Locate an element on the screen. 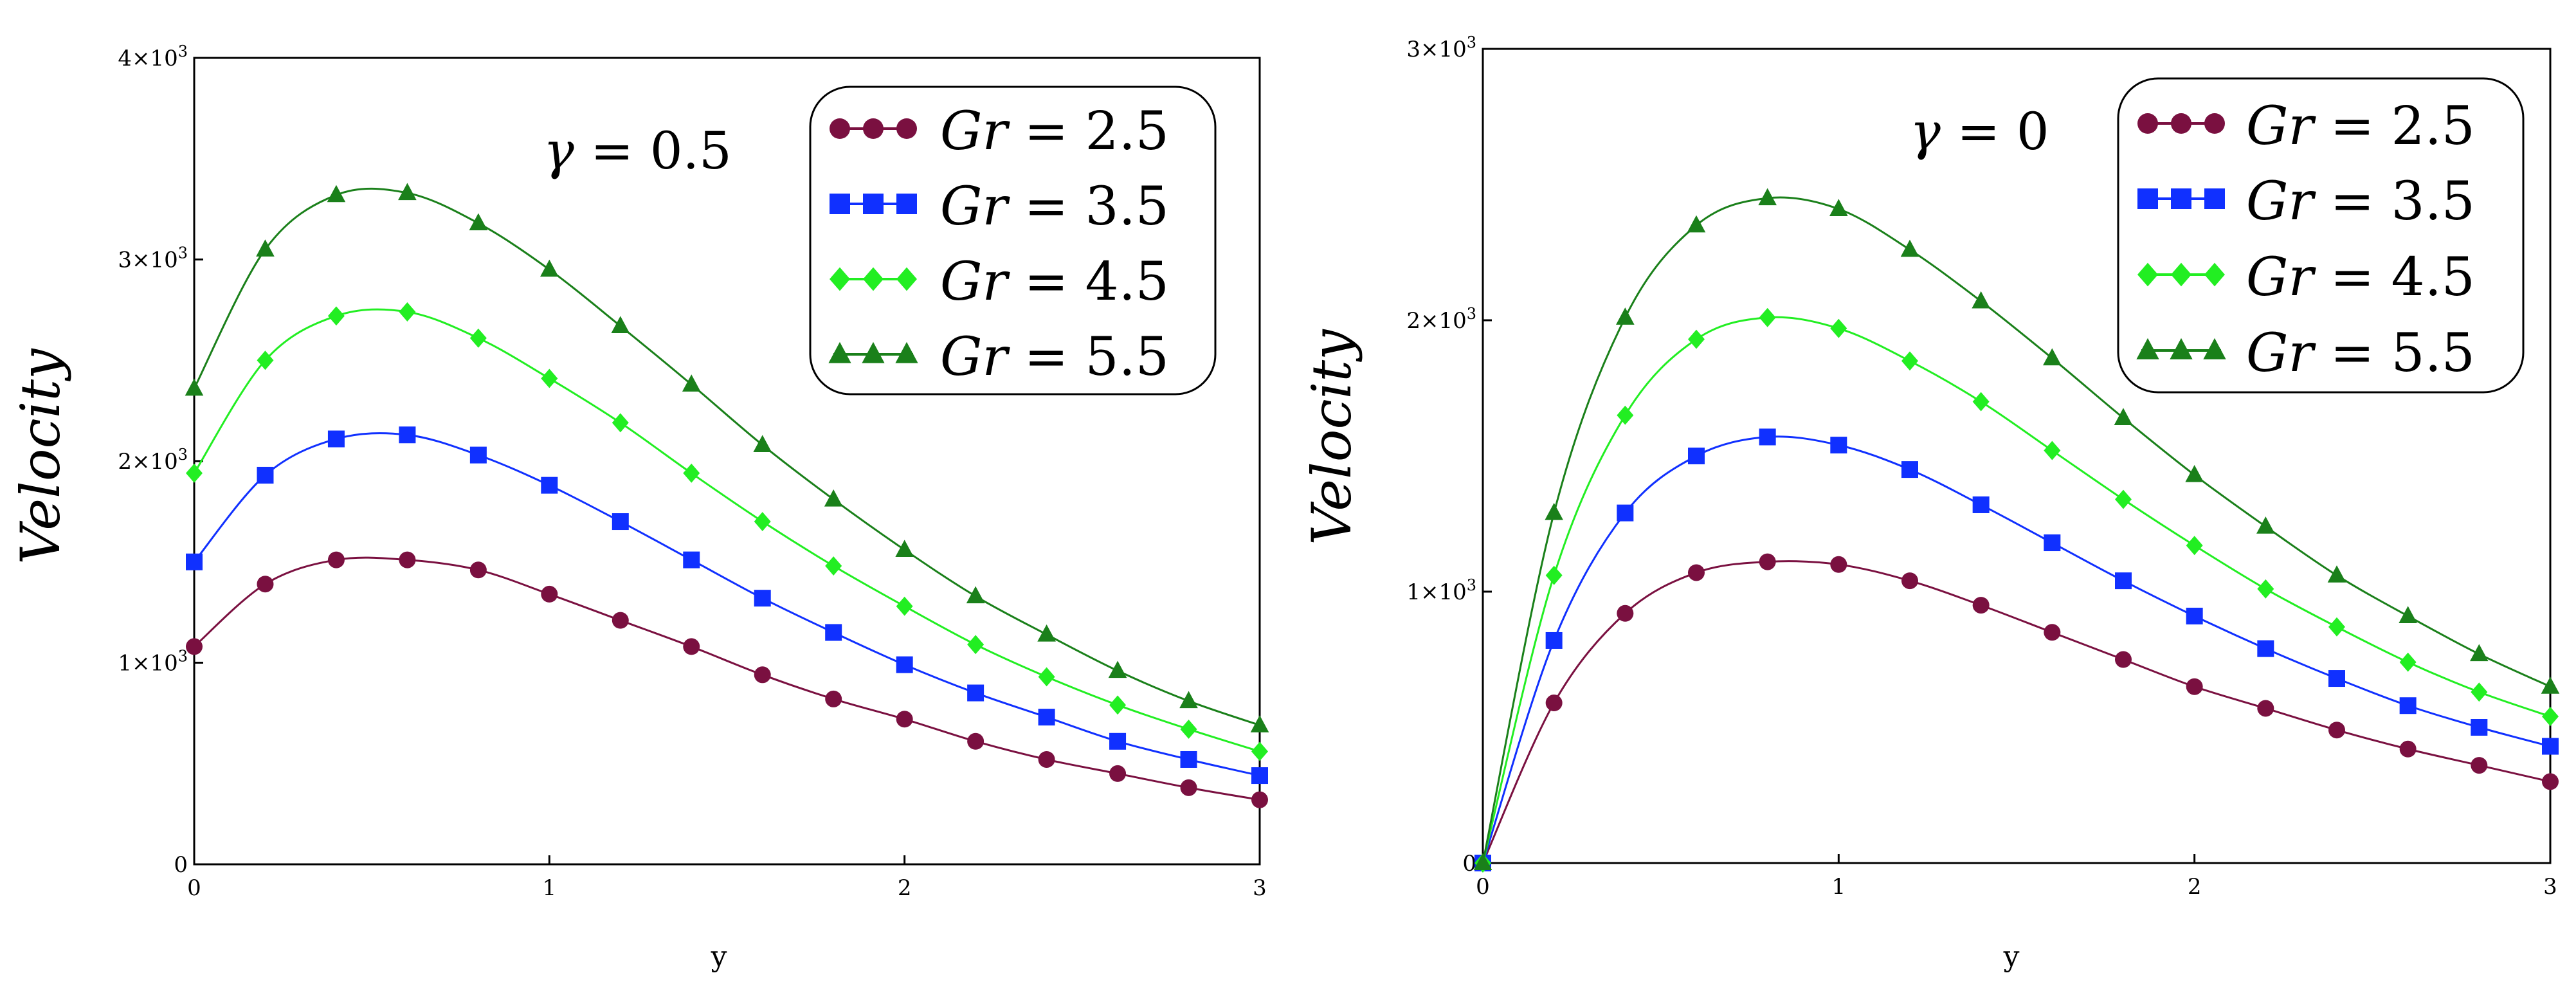  legend-label: Gr = 5.5 is located at coordinates (2360, 353).